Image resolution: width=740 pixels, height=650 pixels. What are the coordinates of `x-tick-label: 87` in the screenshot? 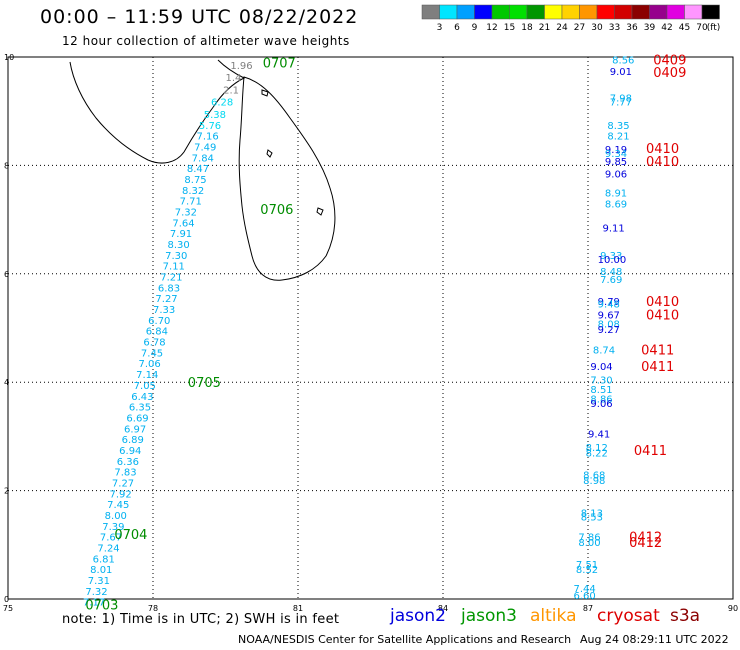 It's located at (588, 608).